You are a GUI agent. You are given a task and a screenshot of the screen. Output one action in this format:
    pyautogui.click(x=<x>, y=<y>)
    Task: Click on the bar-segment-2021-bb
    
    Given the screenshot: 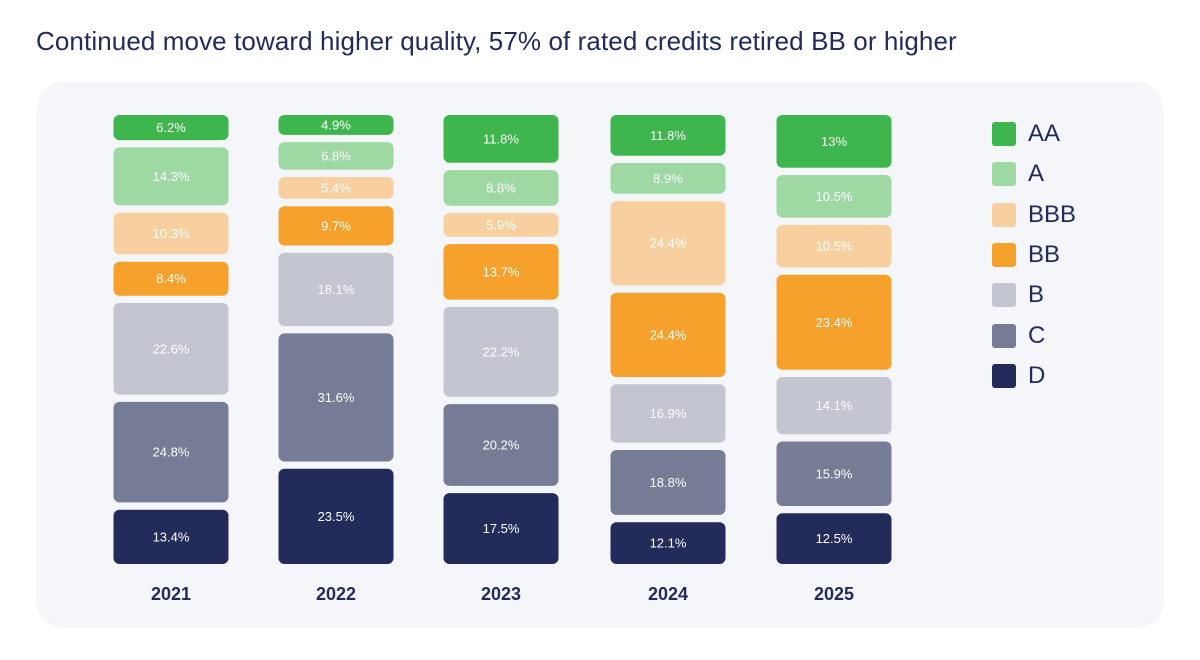 What is the action you would take?
    pyautogui.click(x=171, y=278)
    